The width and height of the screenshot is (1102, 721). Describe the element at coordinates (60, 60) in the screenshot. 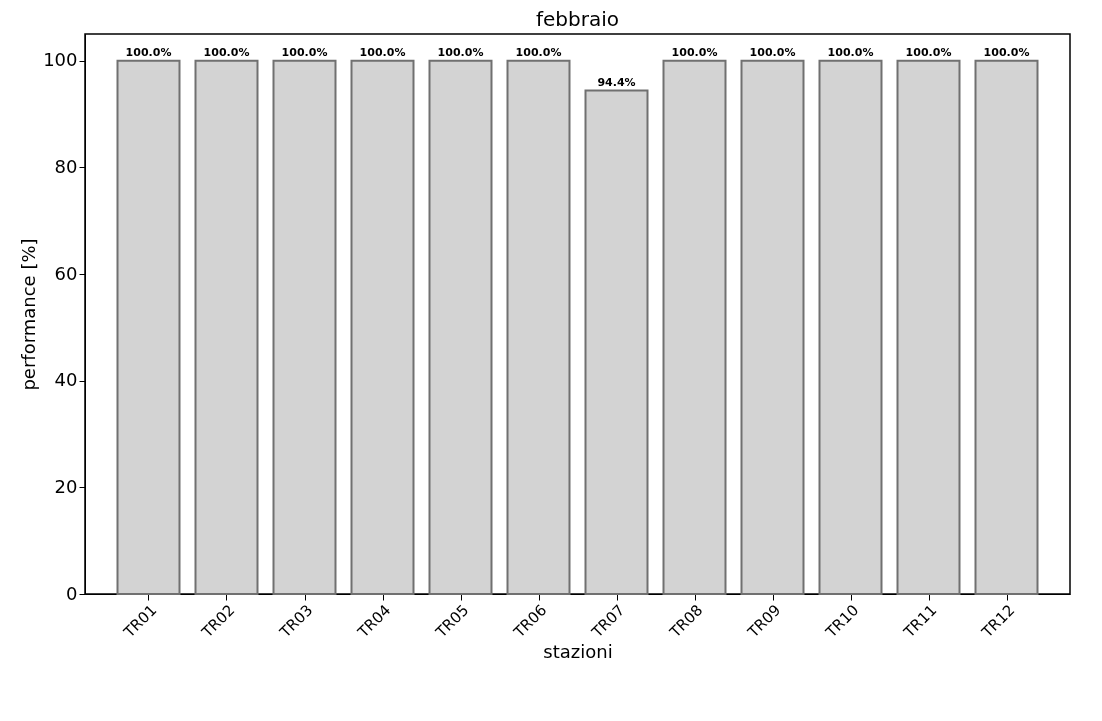

I see `y-tick-label: 100` at that location.